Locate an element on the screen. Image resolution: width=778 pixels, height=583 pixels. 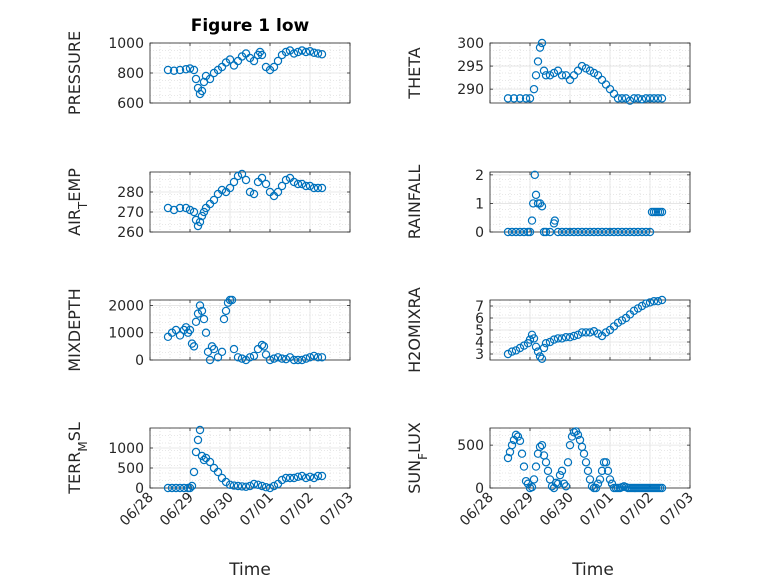
y-axis-label: H2OMIXRA is located at coordinates (414, 330).